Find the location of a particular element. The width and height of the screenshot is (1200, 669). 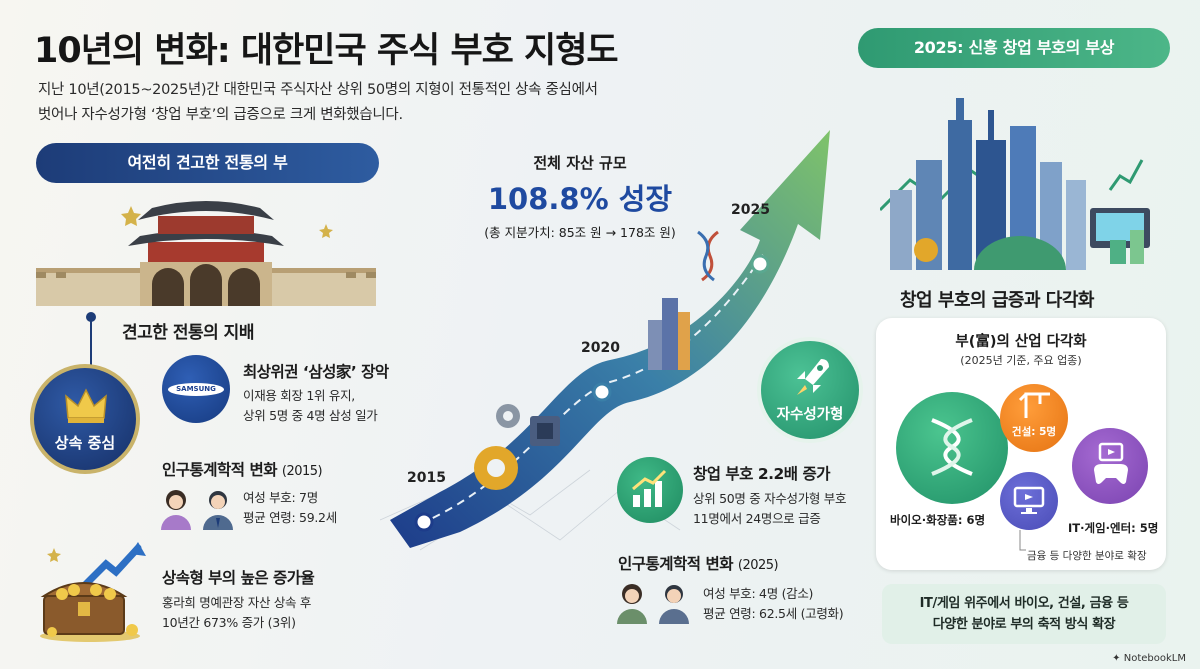

founder-growth-line-2: 11명에서 24명으로 급증 is located at coordinates (757, 518).